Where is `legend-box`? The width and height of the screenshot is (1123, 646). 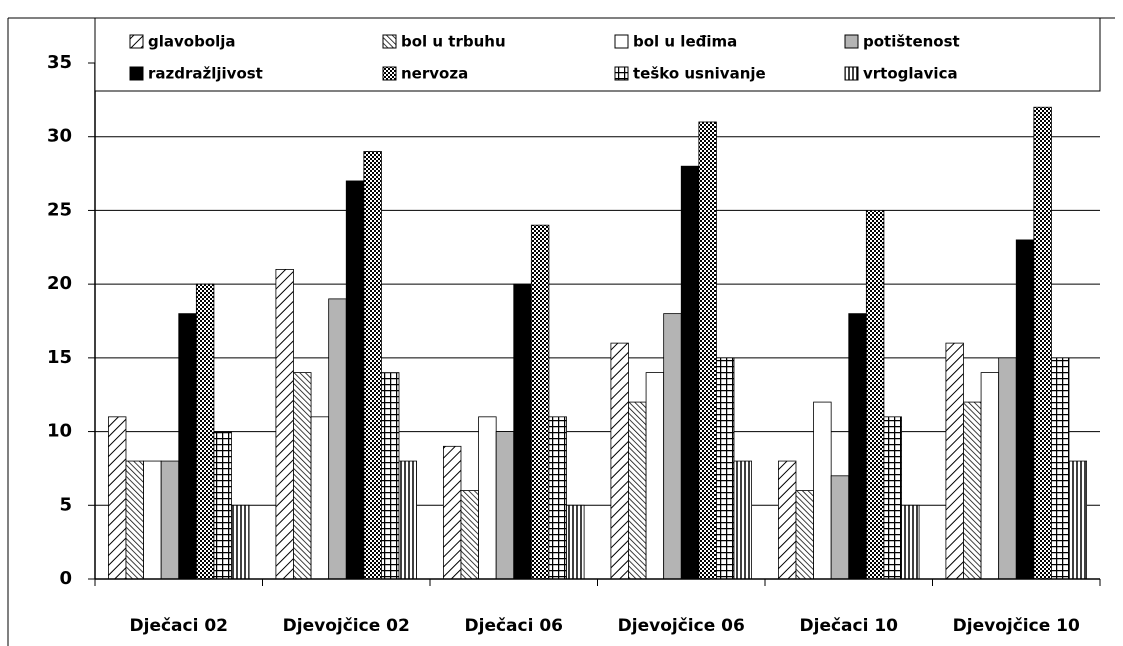 legend-box is located at coordinates (597, 54).